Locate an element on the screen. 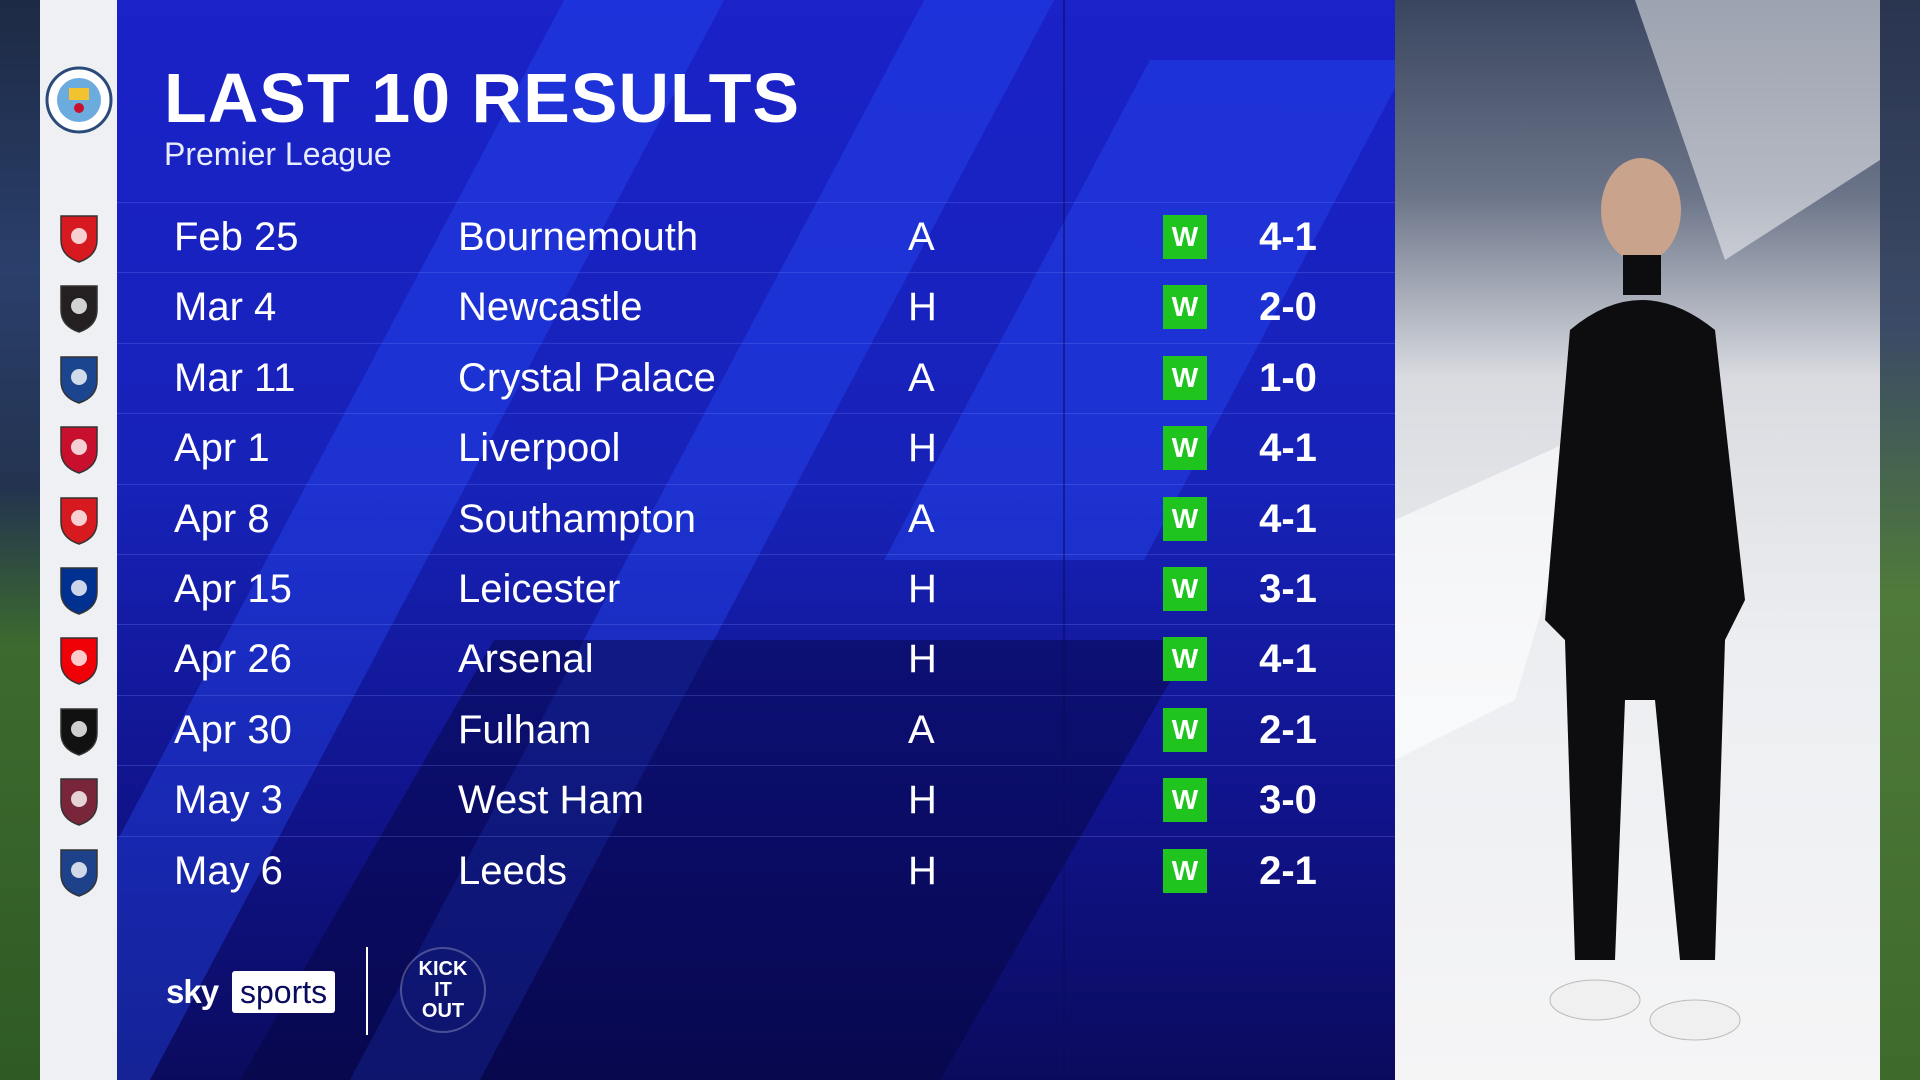  result-row: Apr 1 Liverpool H W 4-1 is located at coordinates (756, 448).